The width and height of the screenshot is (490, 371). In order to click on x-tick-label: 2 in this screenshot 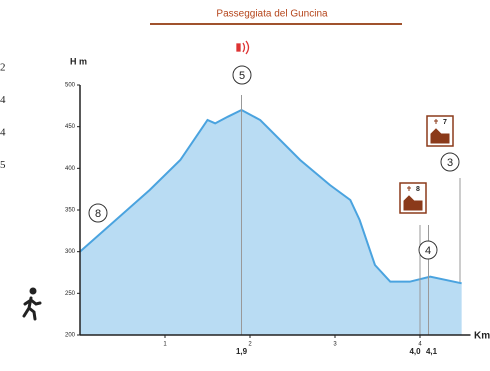, I will do `click(250, 345)`.